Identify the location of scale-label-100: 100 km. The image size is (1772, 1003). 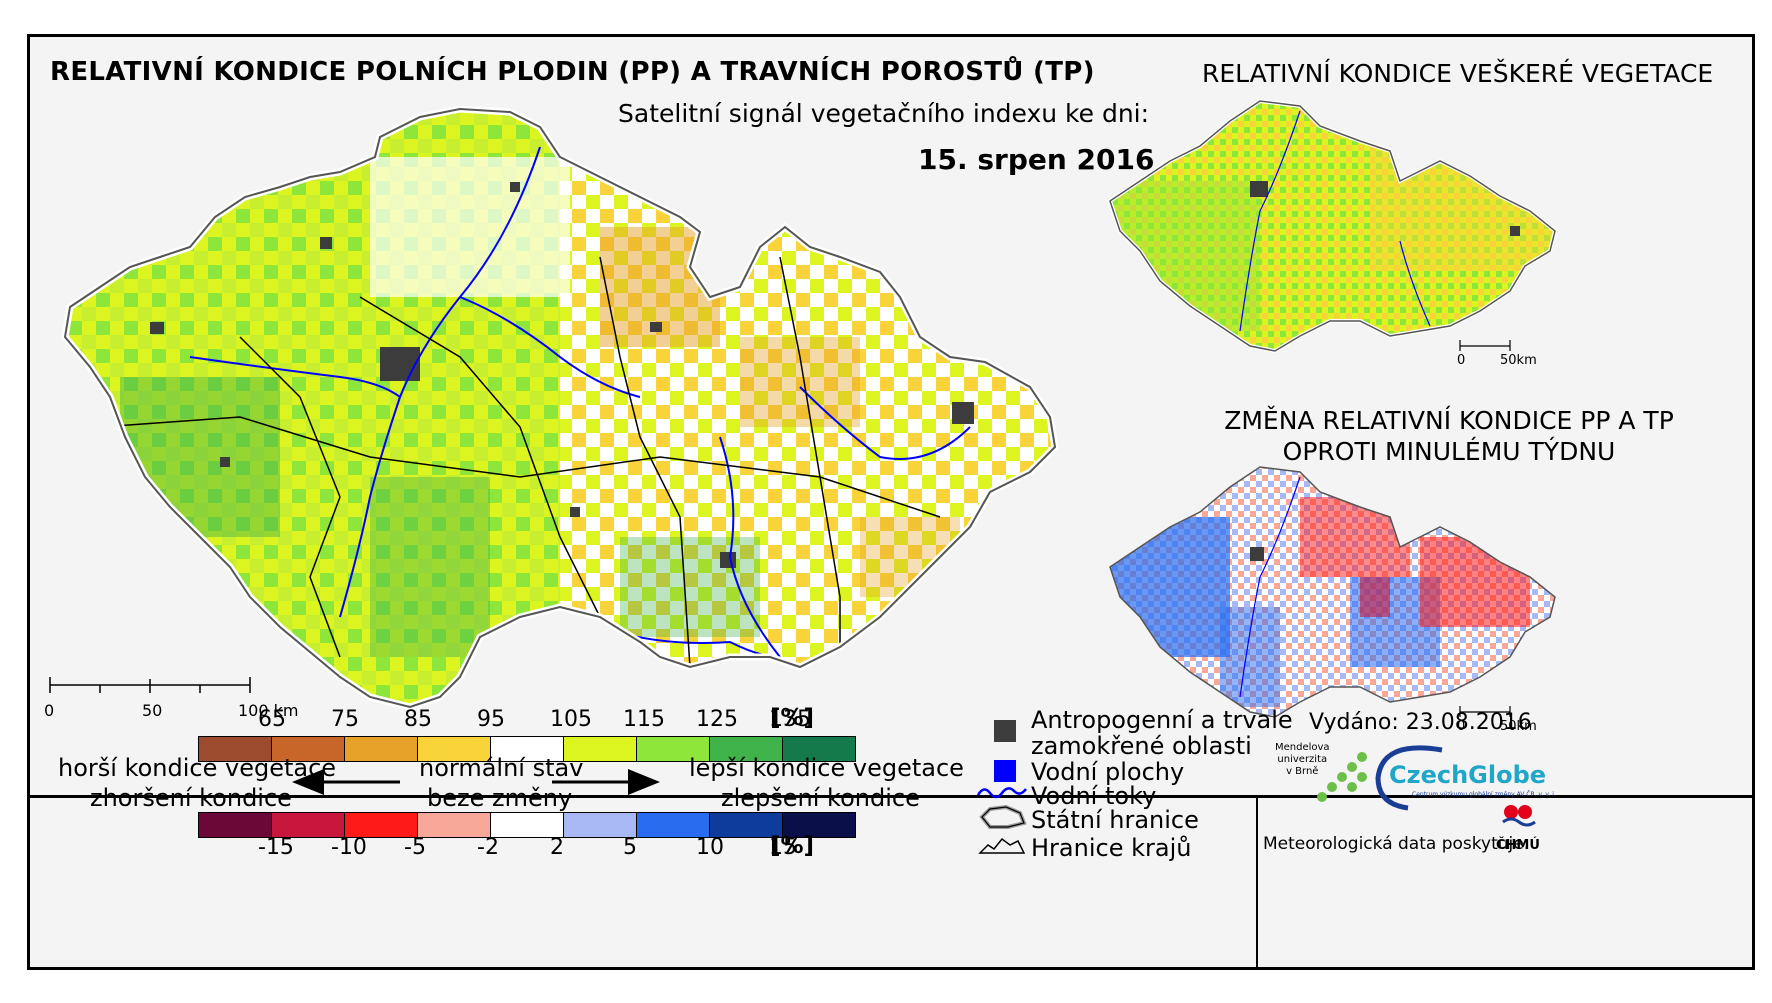
(268, 710).